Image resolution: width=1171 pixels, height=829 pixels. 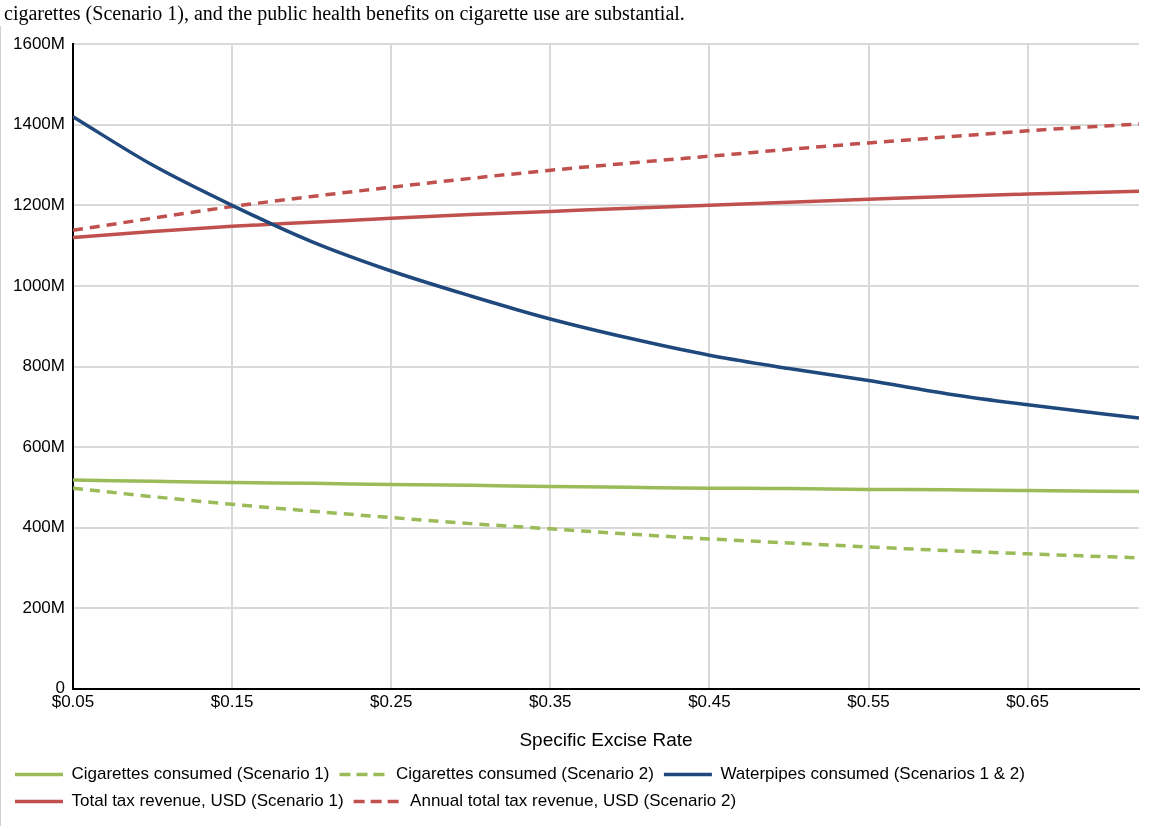 I want to click on x-tick-label: $0.45, so click(x=709, y=701).